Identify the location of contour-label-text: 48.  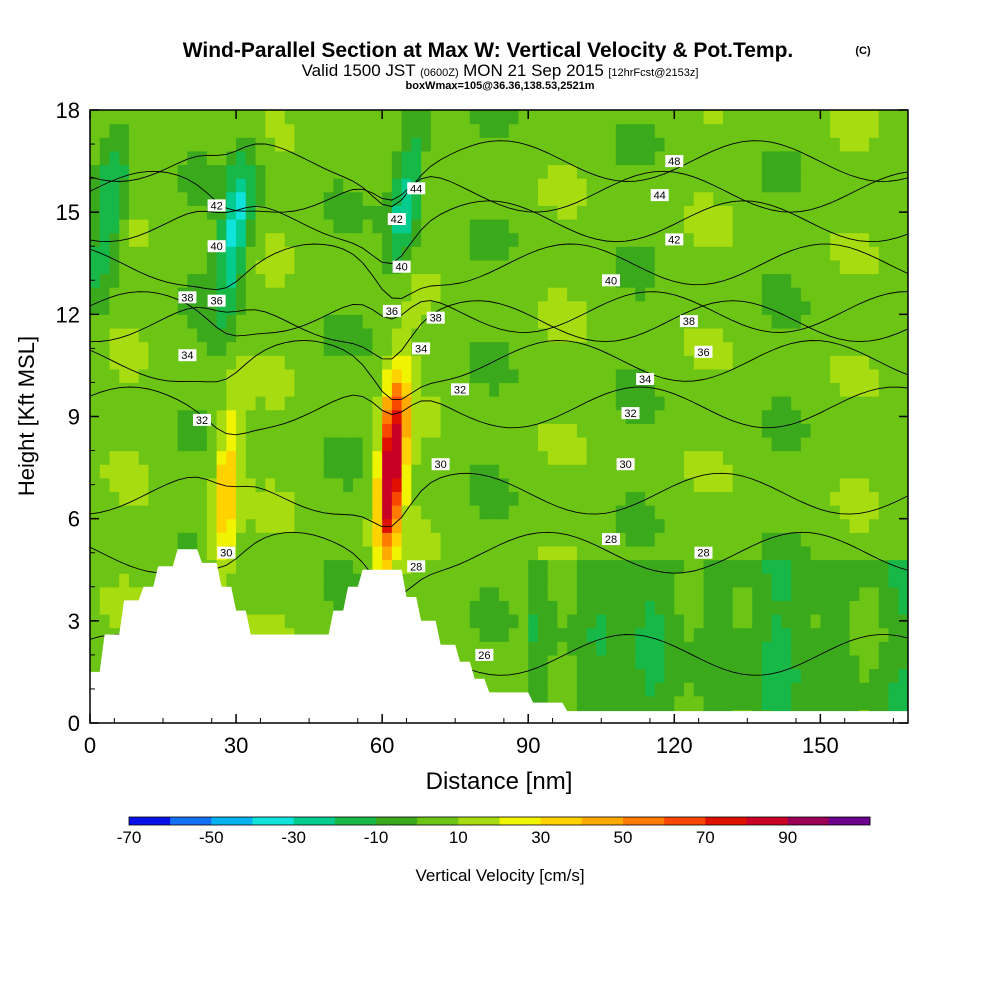
(674, 162).